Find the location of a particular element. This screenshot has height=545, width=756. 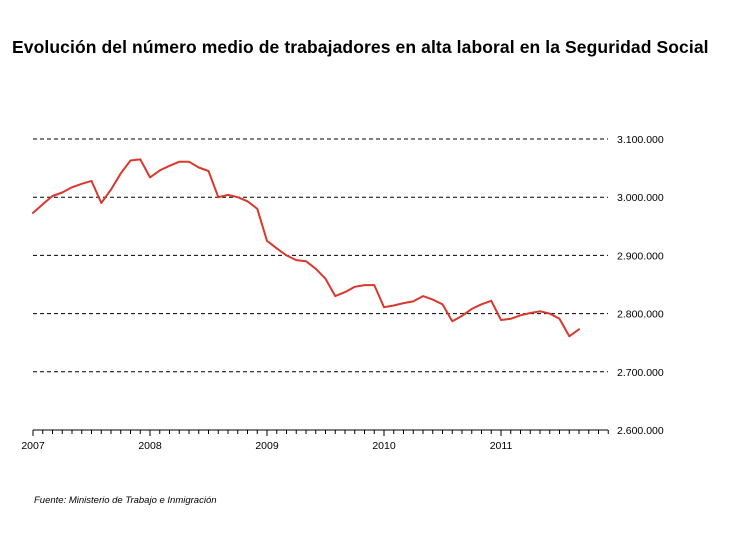

y-tick-label: 3.000.000 is located at coordinates (640, 198).